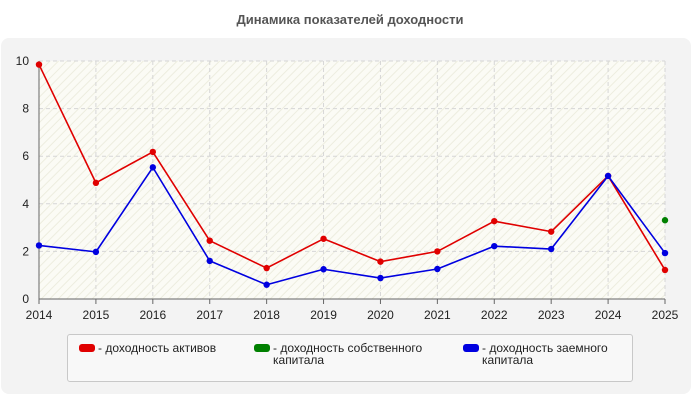  Describe the element at coordinates (25, 204) in the screenshot. I see `y-tick-label: 4` at that location.